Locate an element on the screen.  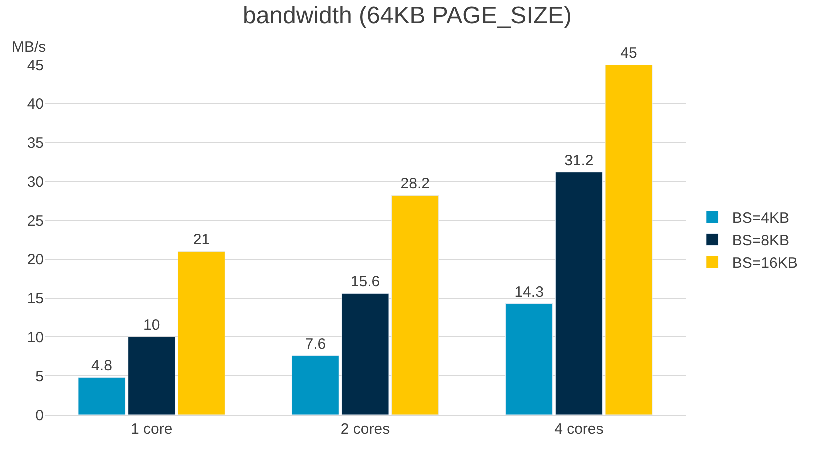
x-tick-label: 4 cores is located at coordinates (579, 429).